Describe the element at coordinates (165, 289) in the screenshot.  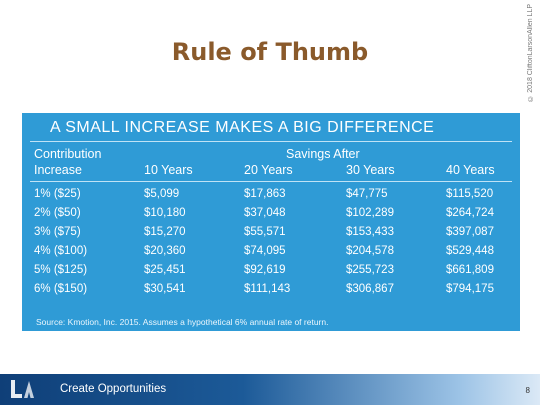
I see `table-cell: $30,541` at that location.